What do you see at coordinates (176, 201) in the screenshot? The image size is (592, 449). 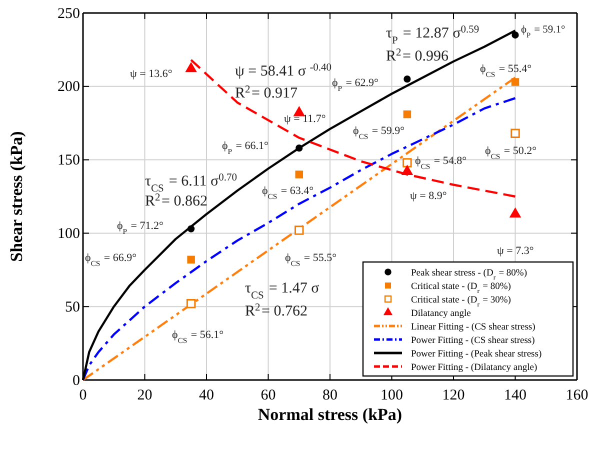 I see `annotation: R$^{2}$= 0.862` at bounding box center [176, 201].